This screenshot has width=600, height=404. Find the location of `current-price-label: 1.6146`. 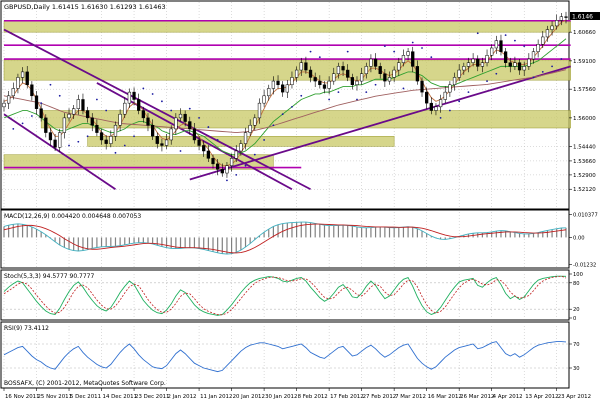

current-price-label: 1.6146 is located at coordinates (582, 17).